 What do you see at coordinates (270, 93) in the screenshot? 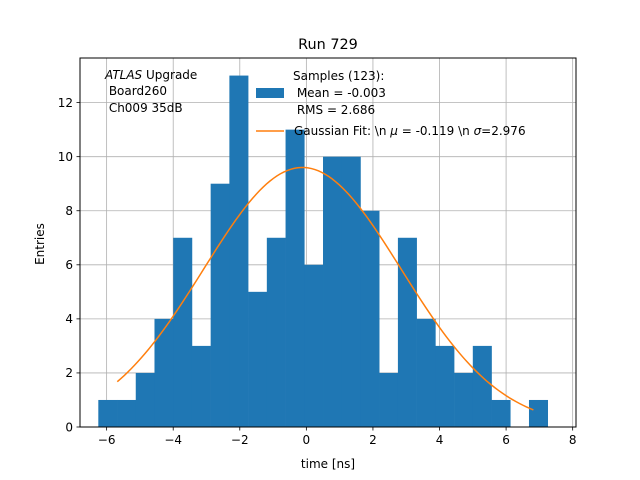
I see `legend-hist-swatch` at bounding box center [270, 93].